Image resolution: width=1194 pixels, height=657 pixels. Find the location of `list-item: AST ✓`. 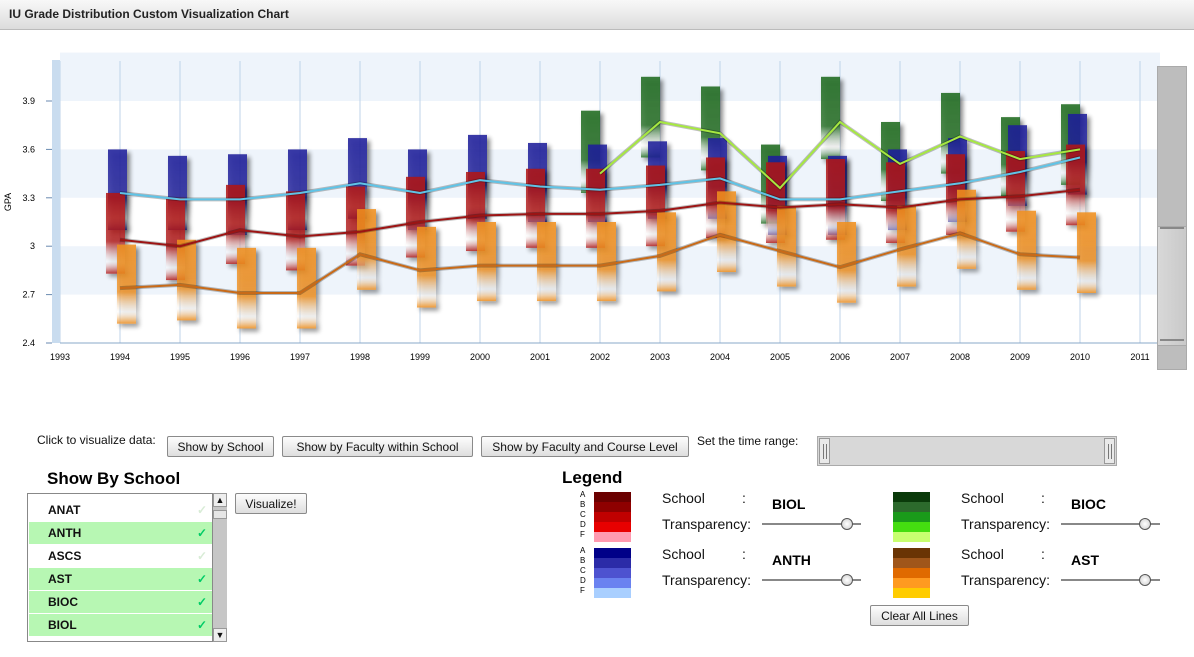

list-item: AST ✓ is located at coordinates (121, 579).